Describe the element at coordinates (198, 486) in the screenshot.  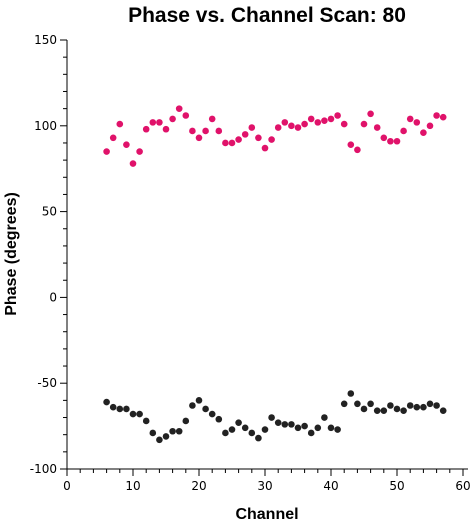
I see `x-tick-label: 20` at that location.